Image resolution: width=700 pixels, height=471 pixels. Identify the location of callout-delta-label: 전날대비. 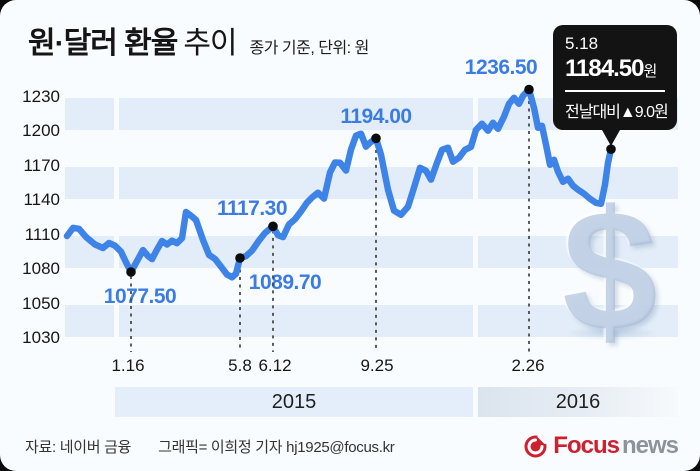
(593, 112).